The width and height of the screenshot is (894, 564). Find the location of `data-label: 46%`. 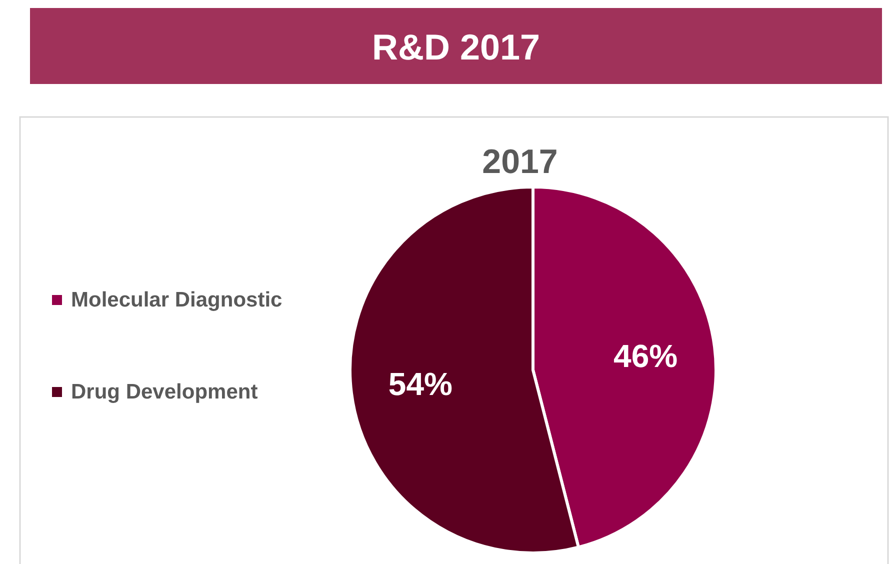

data-label: 46% is located at coordinates (646, 356).